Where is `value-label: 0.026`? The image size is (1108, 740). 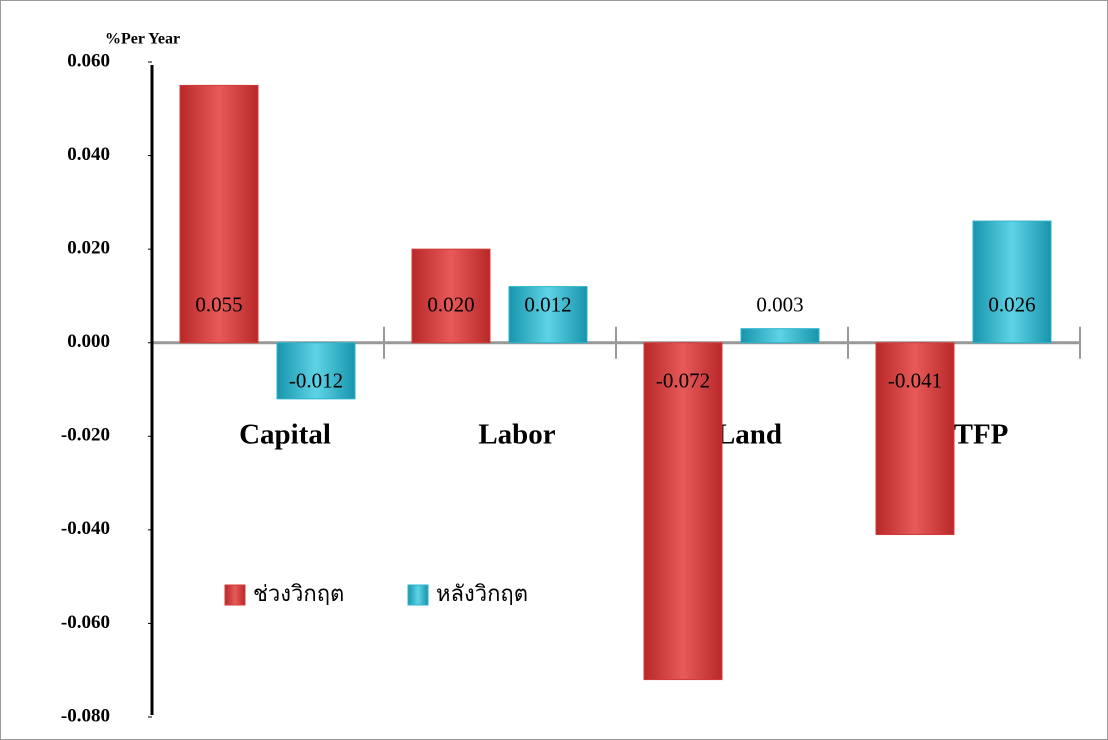 value-label: 0.026 is located at coordinates (1011, 305).